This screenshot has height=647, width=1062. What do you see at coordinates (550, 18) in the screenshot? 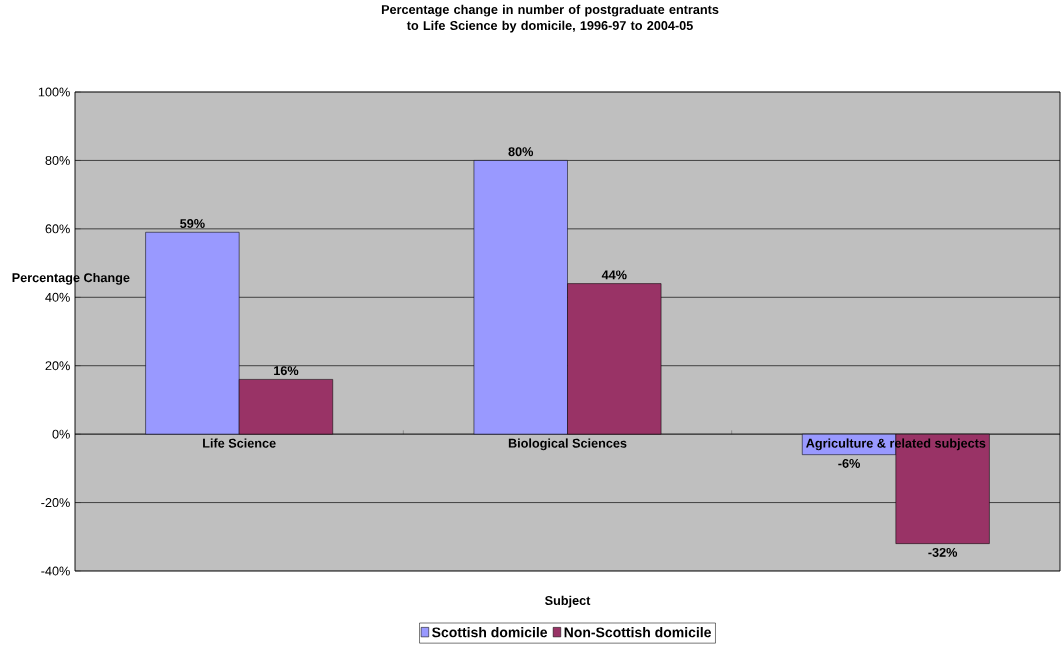
I see `chart-title: Percentage change in number of postgraduate entrants to Life Science by domicile, 1996-97 to 2004-05` at bounding box center [550, 18].